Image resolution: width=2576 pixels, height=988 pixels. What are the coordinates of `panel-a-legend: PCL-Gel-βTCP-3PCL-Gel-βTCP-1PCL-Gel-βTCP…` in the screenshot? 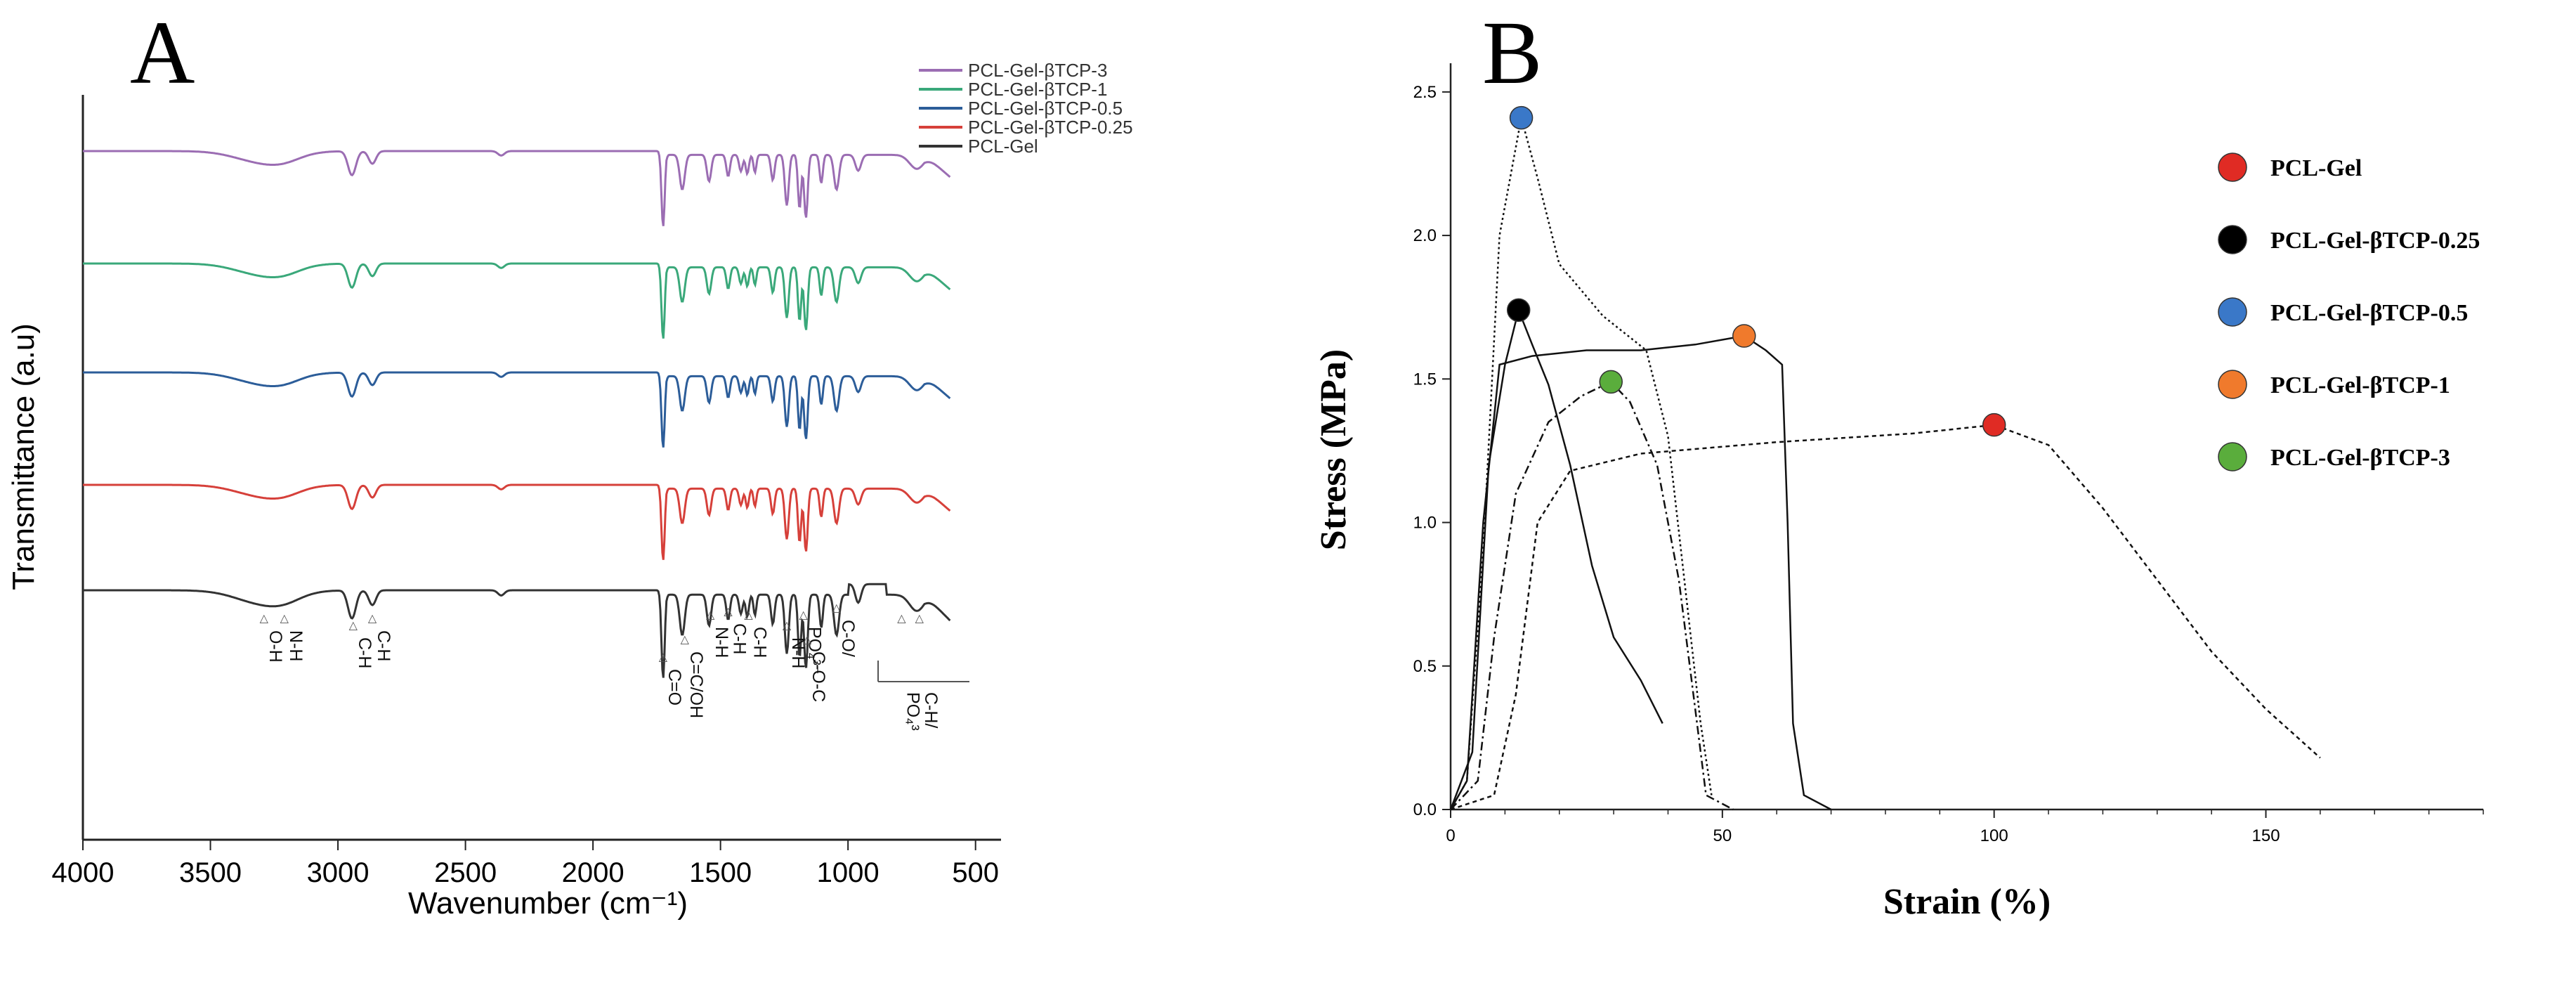 It's located at (1026, 109).